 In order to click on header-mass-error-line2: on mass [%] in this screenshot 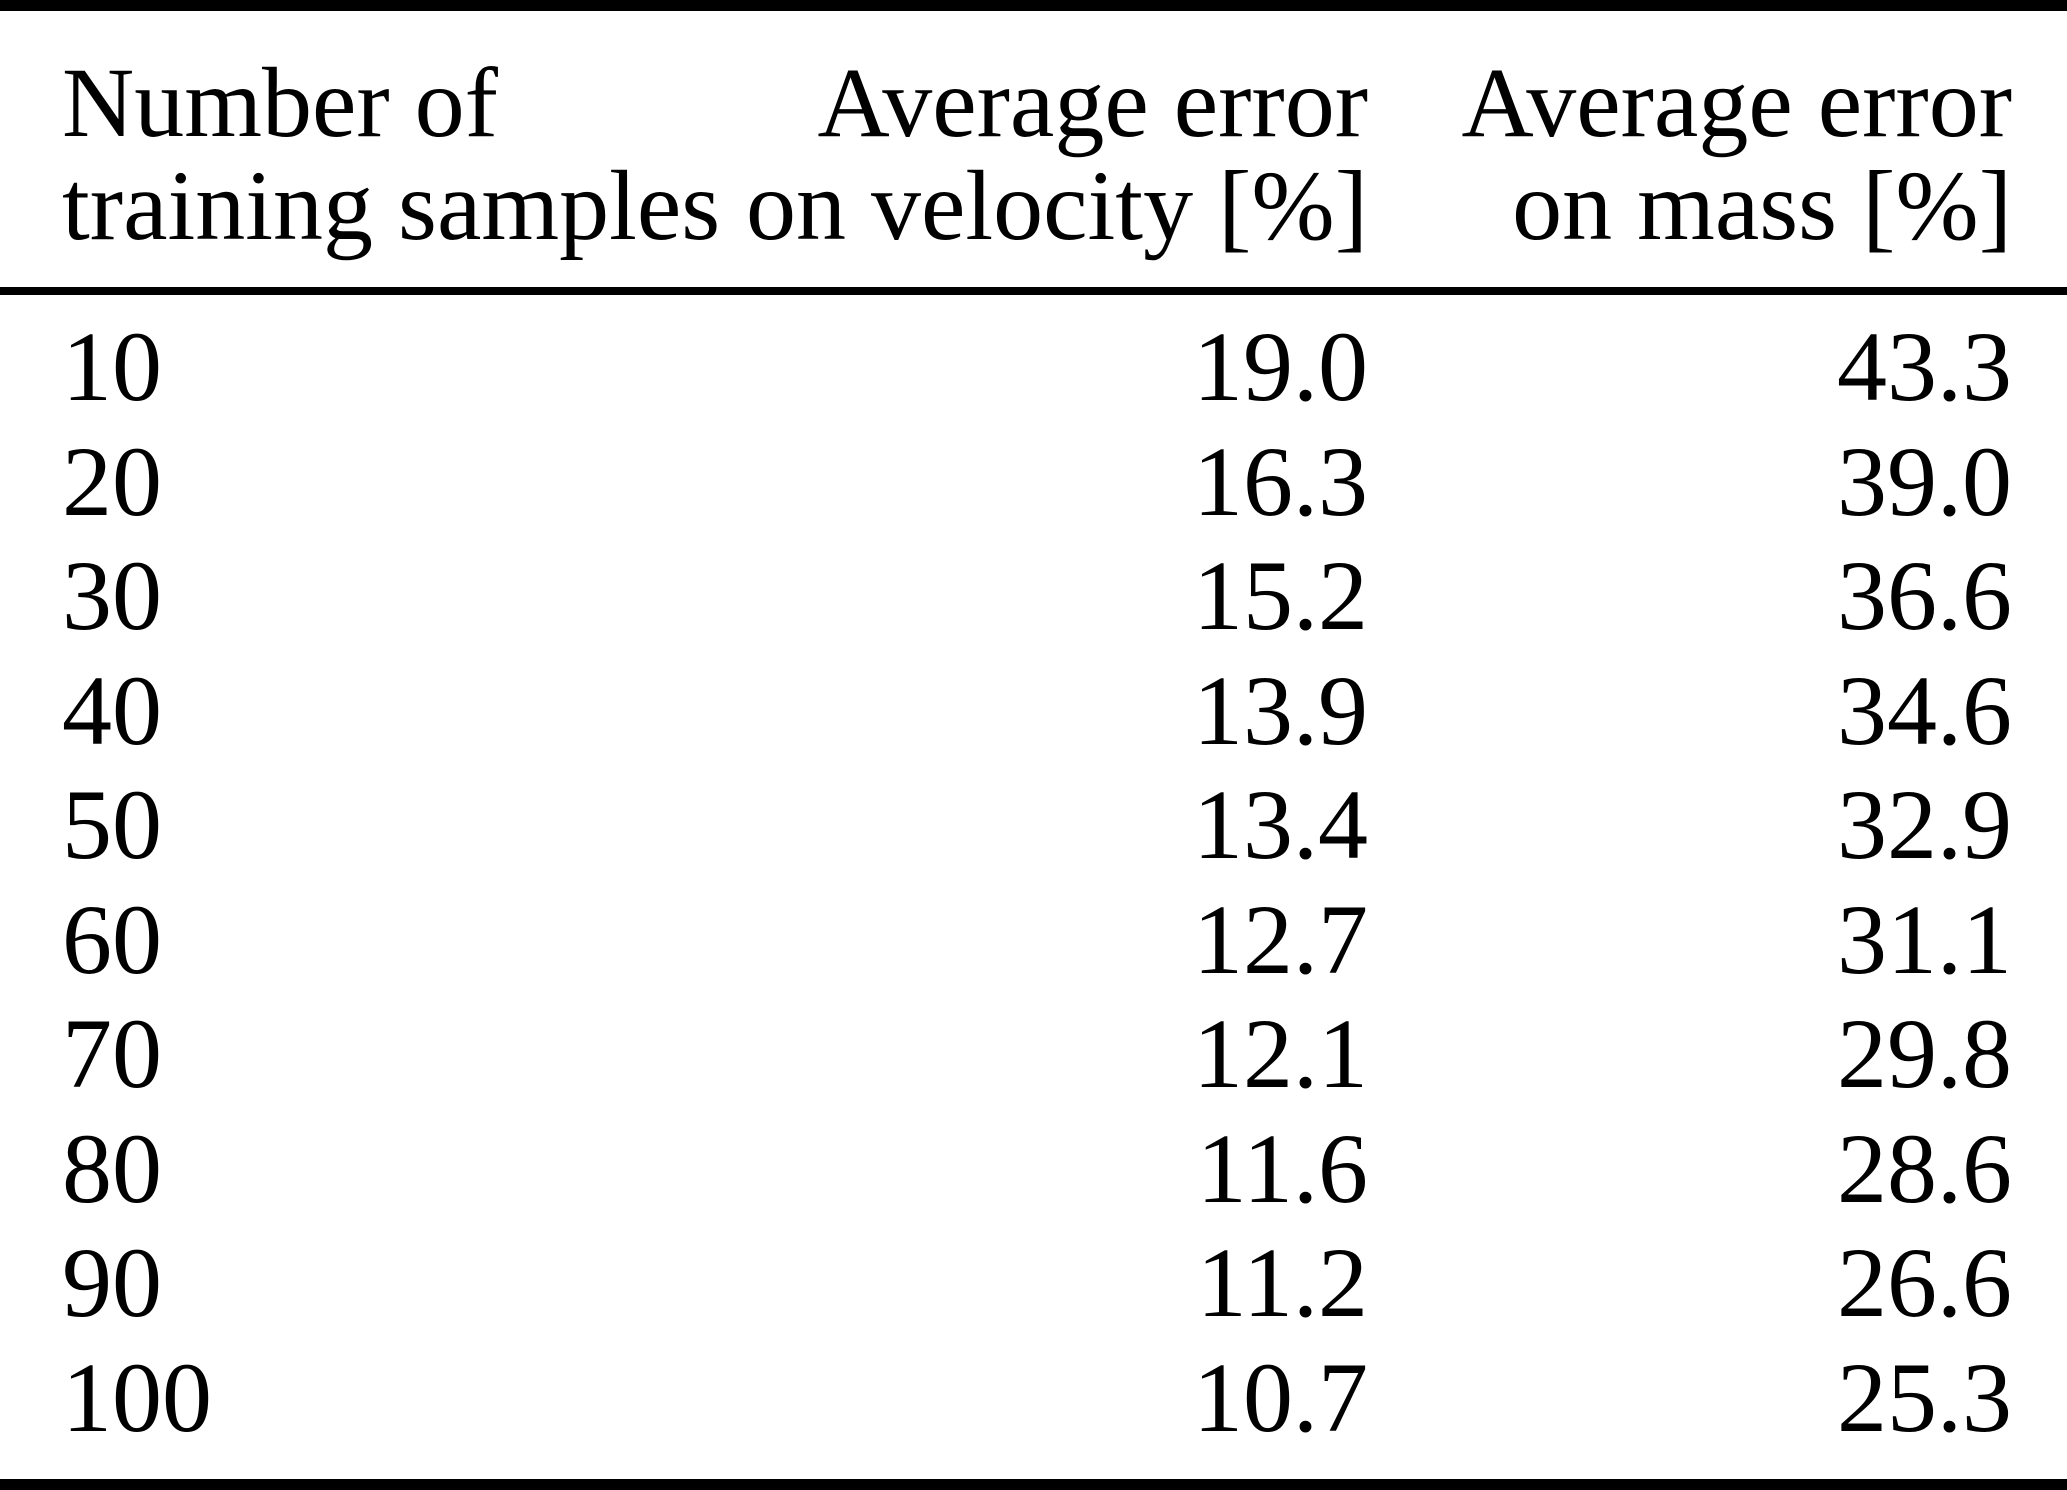, I will do `click(1762, 205)`.